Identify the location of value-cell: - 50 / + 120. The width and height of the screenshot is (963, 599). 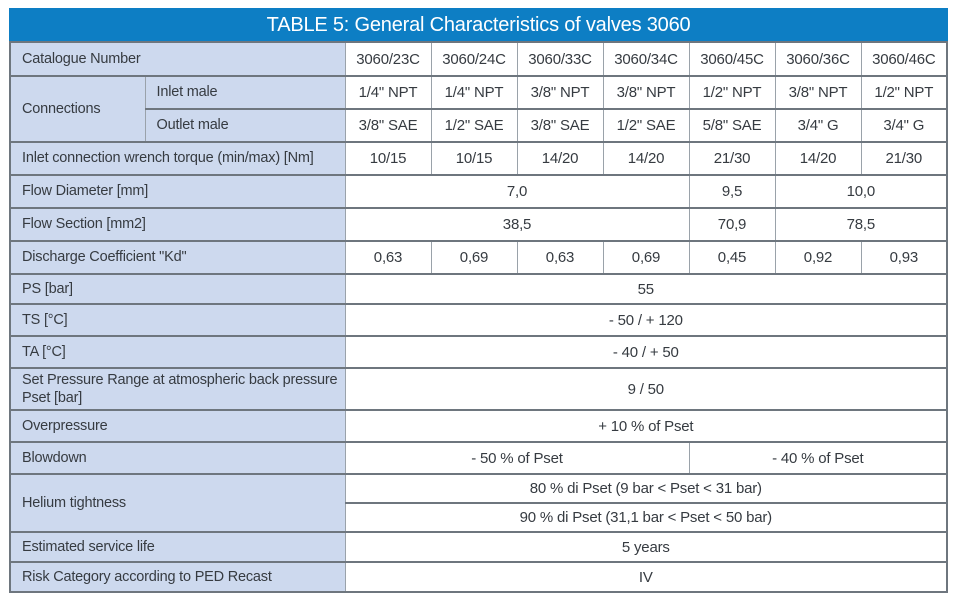
(646, 320).